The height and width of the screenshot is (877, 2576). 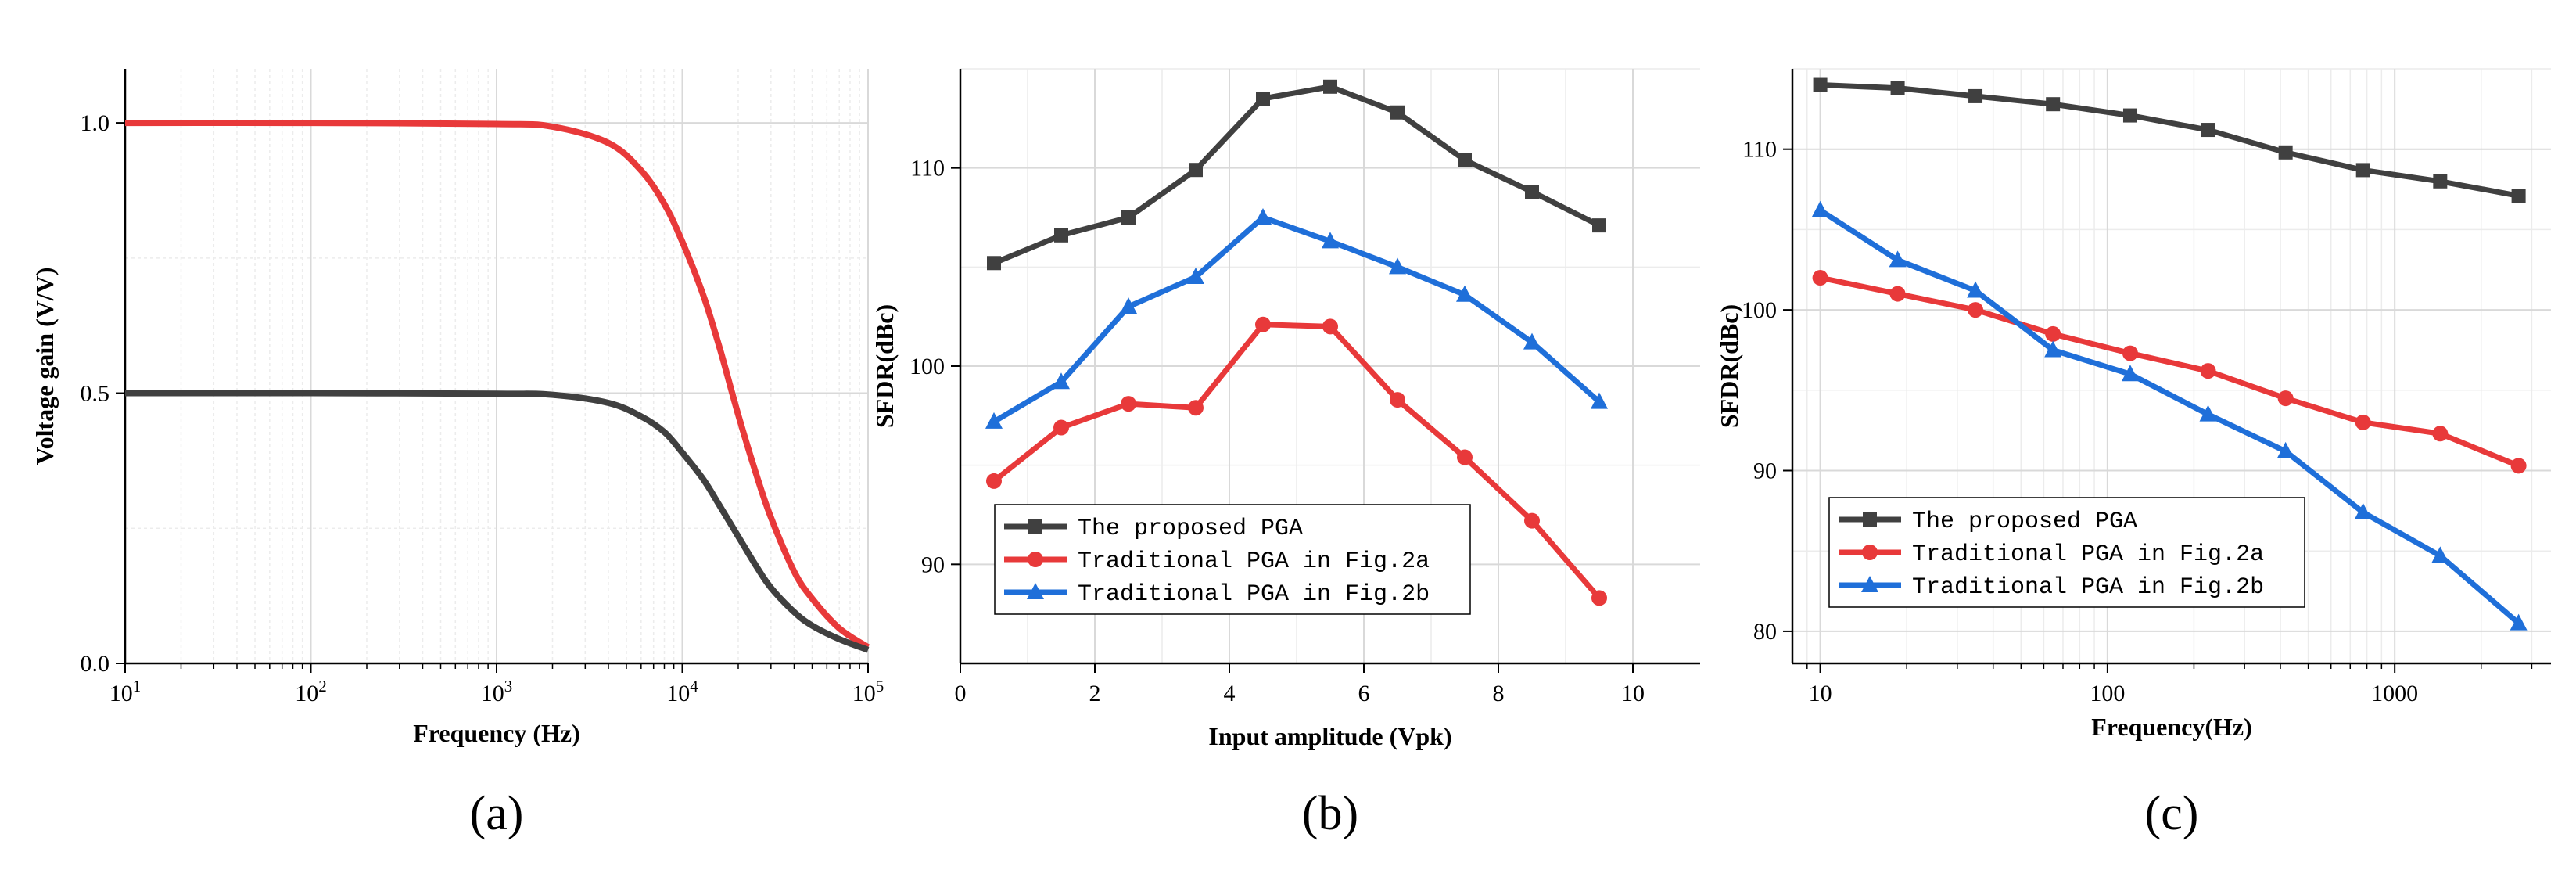 I want to click on panel-label: (b), so click(x=1330, y=814).